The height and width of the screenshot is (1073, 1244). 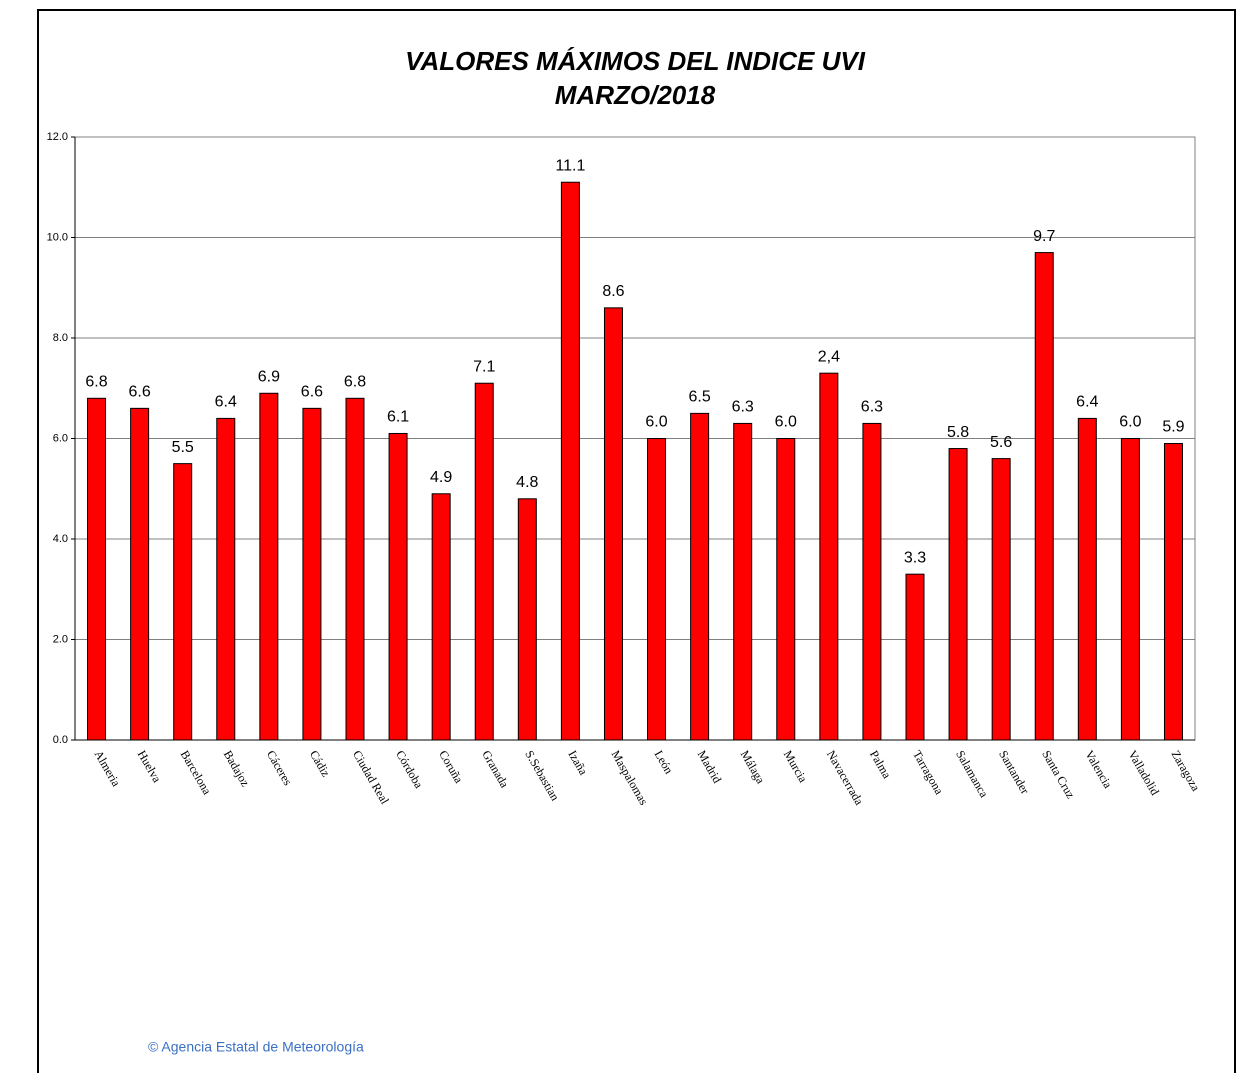 I want to click on y-tick-label: 8.0, so click(x=60, y=338).